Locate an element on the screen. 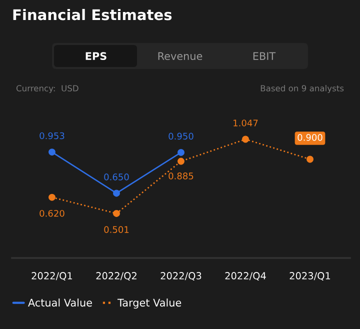  chart-title: Financial Estimates is located at coordinates (92, 14).